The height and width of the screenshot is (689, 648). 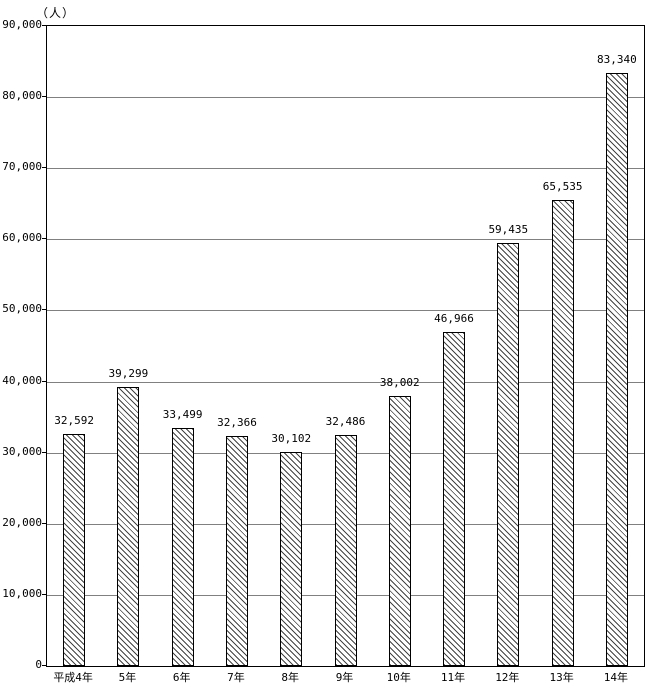 What do you see at coordinates (22, 380) in the screenshot?
I see `y-tick-label: 40,000` at bounding box center [22, 380].